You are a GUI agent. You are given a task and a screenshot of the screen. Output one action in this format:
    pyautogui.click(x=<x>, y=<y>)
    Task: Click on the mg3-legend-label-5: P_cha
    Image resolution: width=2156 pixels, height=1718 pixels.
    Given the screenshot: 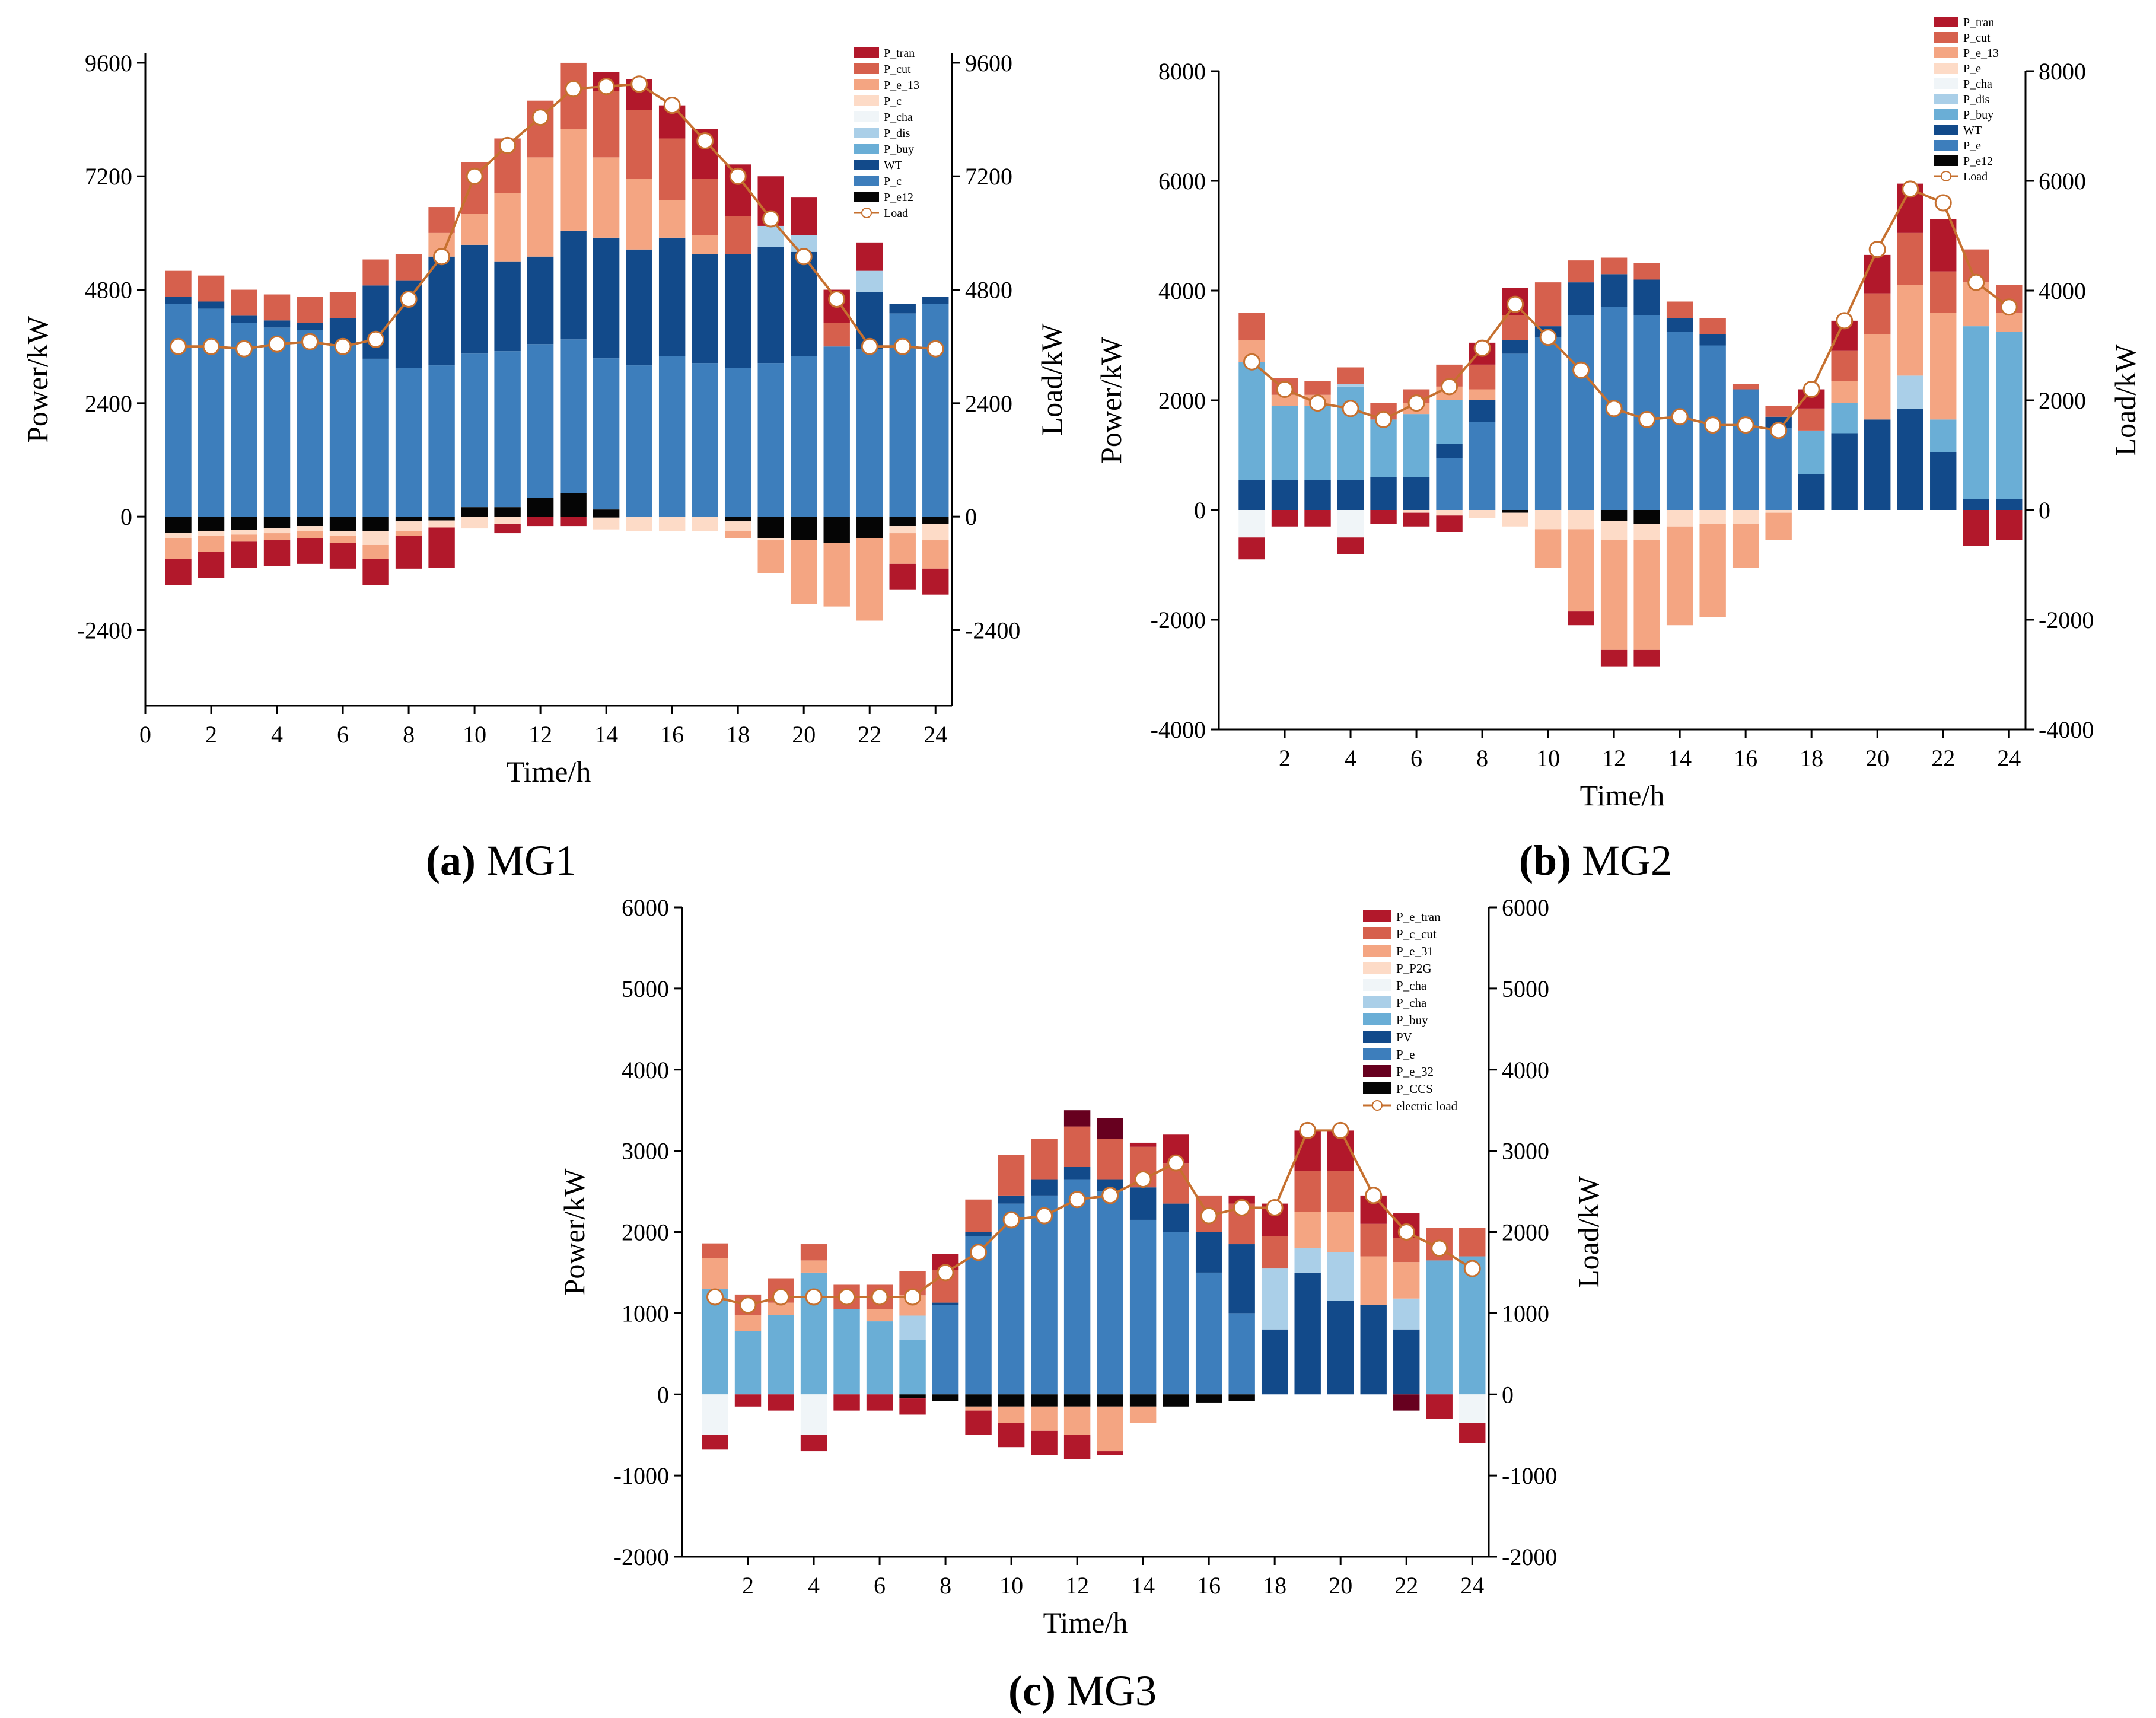 What is the action you would take?
    pyautogui.click(x=1411, y=1003)
    